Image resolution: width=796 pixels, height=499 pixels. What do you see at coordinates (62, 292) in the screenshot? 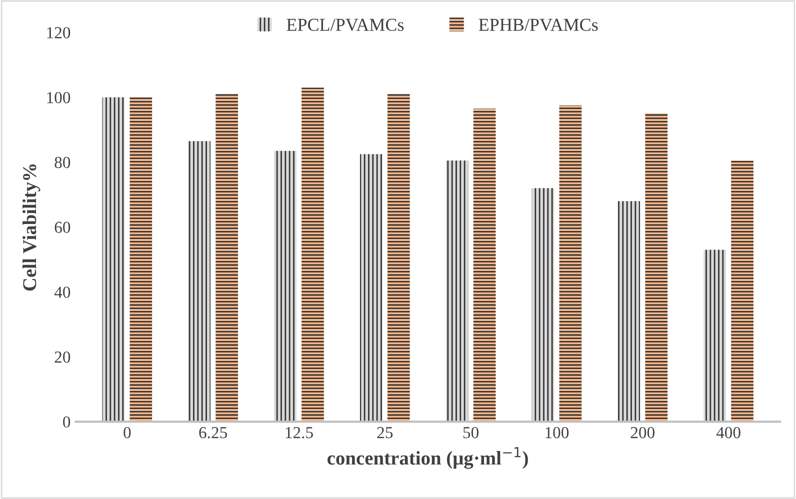
I see `y-tick-label: 40` at bounding box center [62, 292].